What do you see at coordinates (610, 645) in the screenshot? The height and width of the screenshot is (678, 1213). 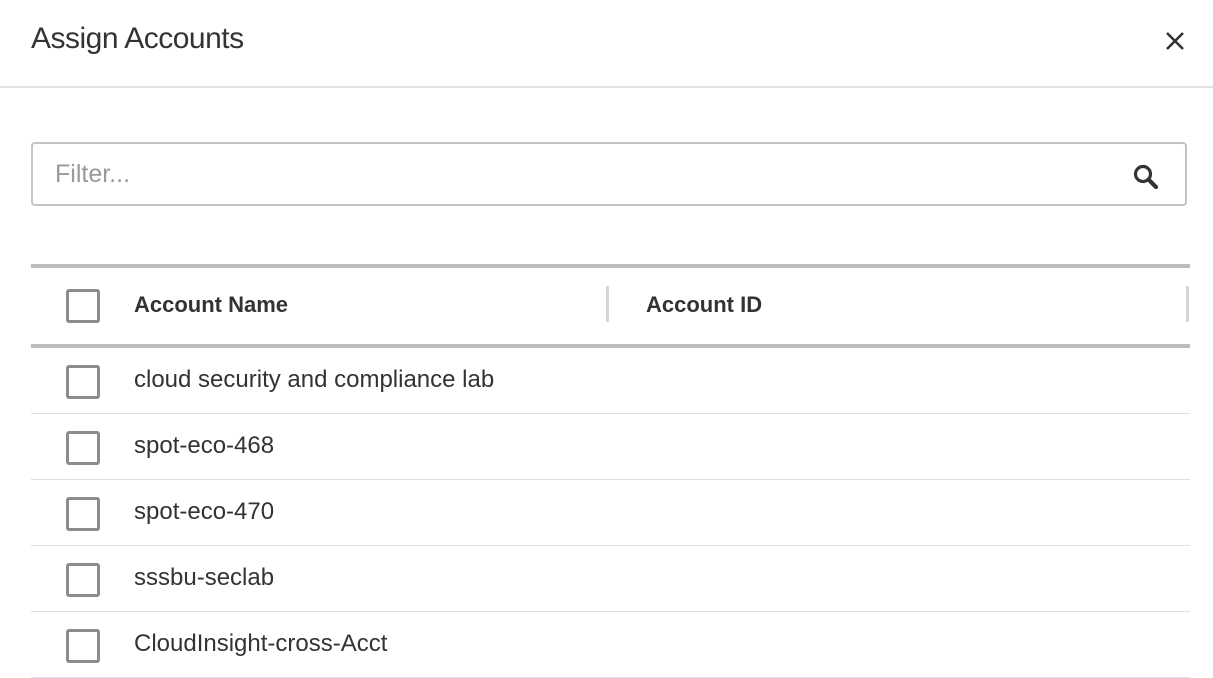 I see `table-row: CloudInsight-cross-Acct` at bounding box center [610, 645].